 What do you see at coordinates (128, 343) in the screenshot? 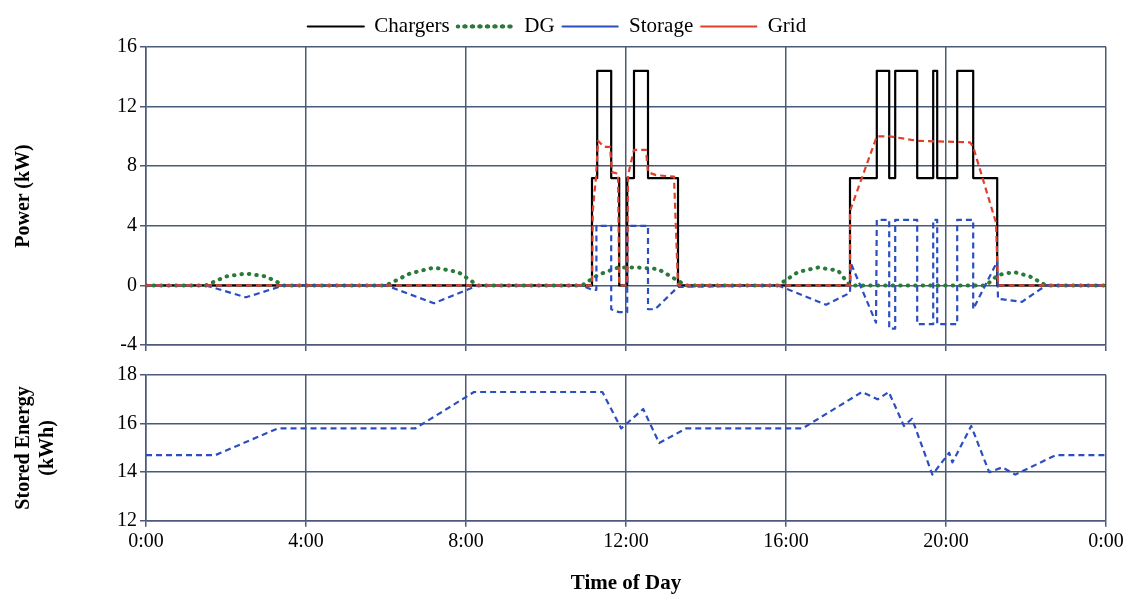
I see `y-tick-label: -4` at bounding box center [128, 343].